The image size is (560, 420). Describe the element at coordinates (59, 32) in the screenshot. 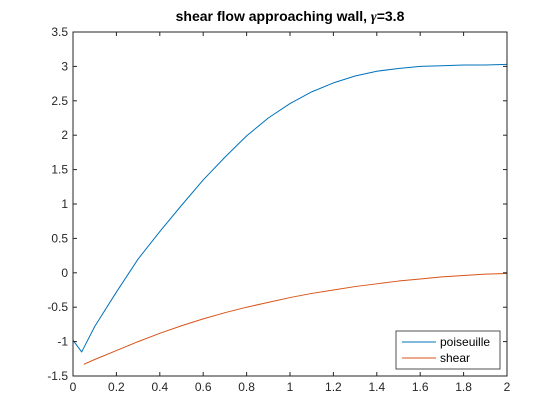

I see `y-tick-label: 3.5` at that location.